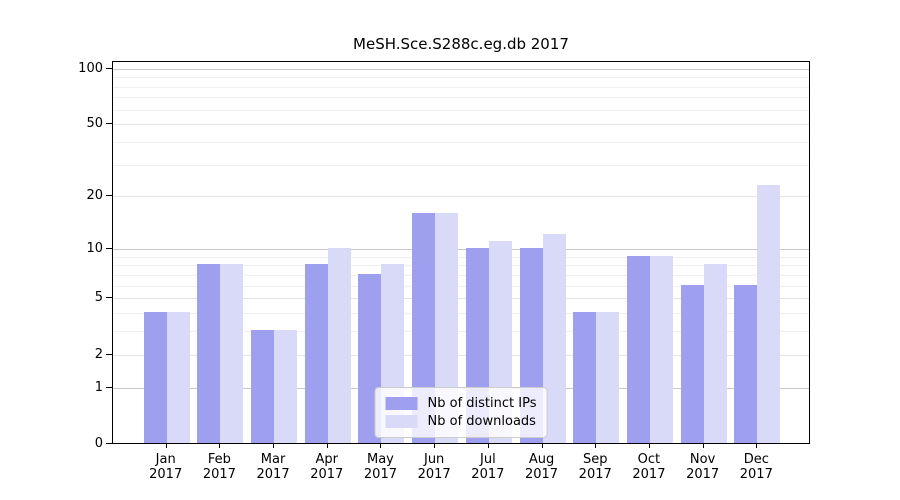  What do you see at coordinates (327, 459) in the screenshot?
I see `x-tick-label-line: Apr` at bounding box center [327, 459].